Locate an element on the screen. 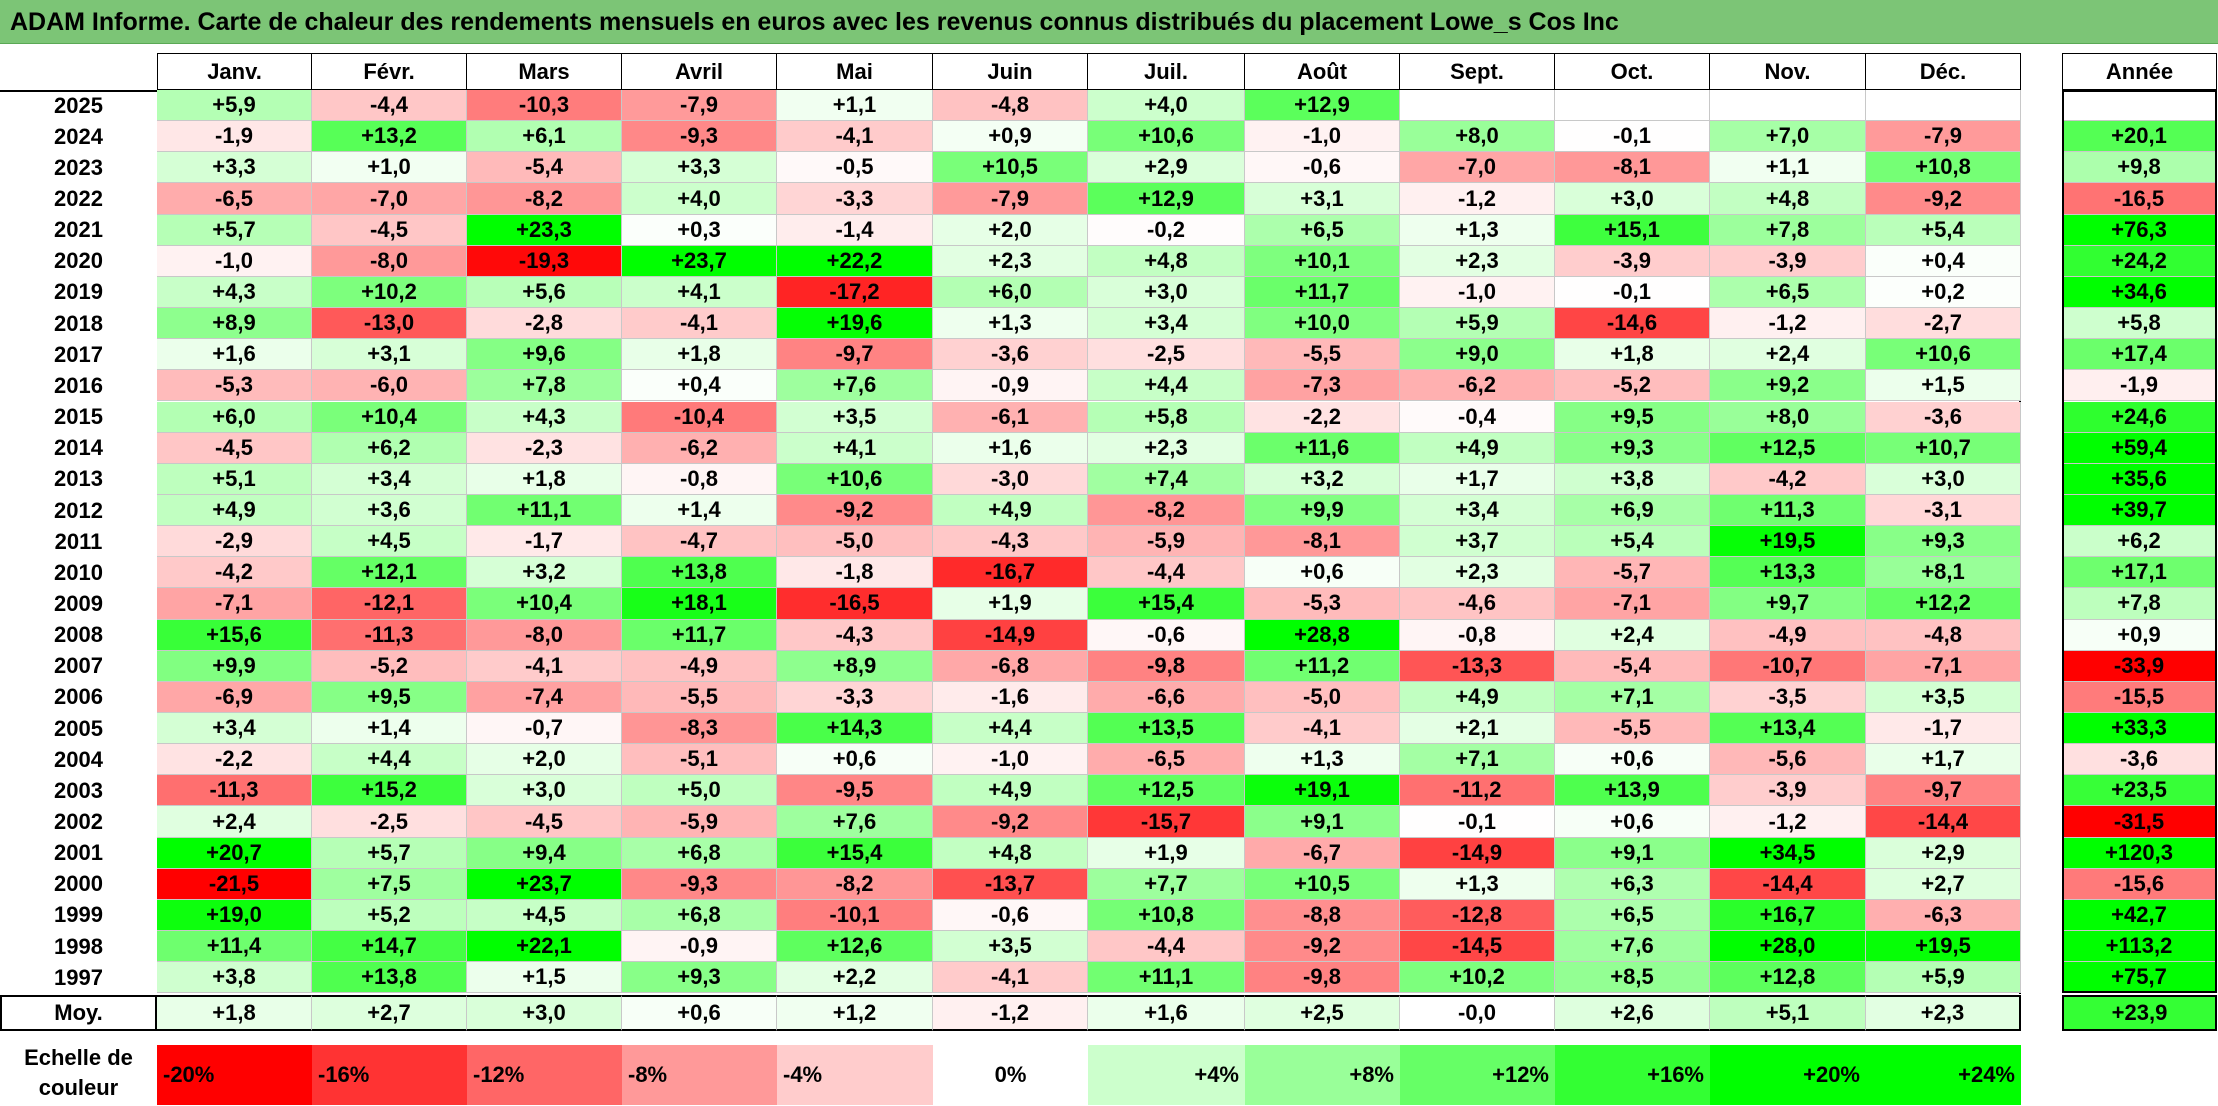 This screenshot has width=2218, height=1106. heatmap-cell: -0,8 is located at coordinates (699, 479).